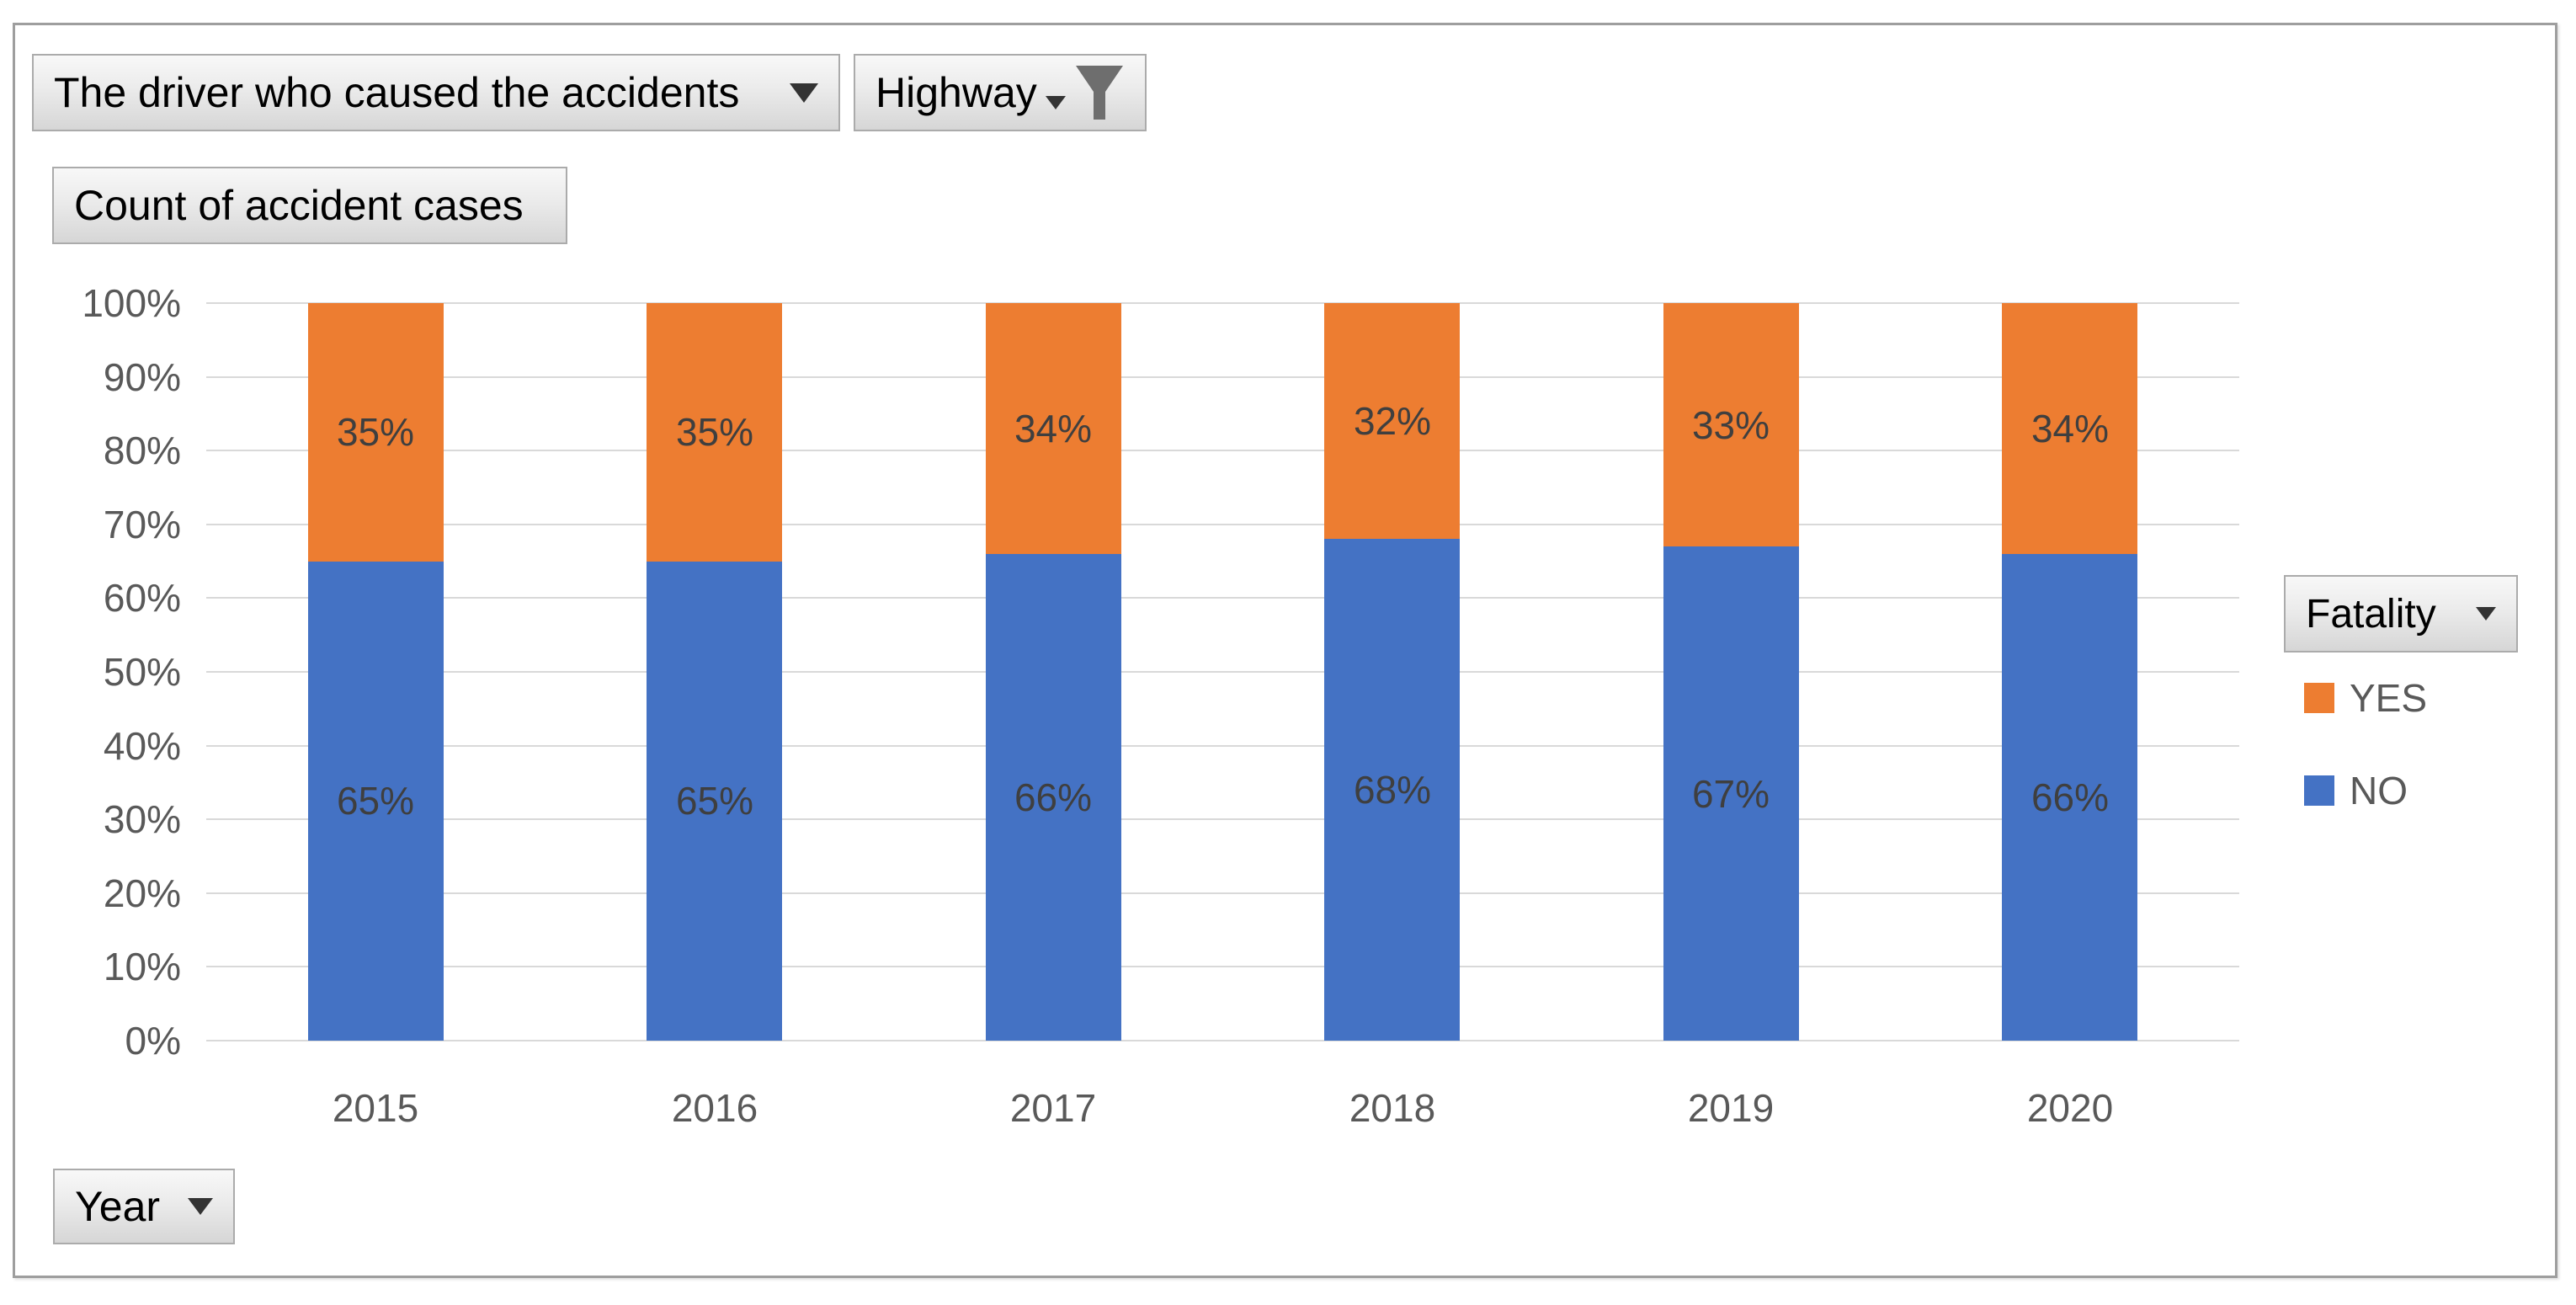 Image resolution: width=2576 pixels, height=1305 pixels. I want to click on filter-funnel-icon, so click(1099, 93).